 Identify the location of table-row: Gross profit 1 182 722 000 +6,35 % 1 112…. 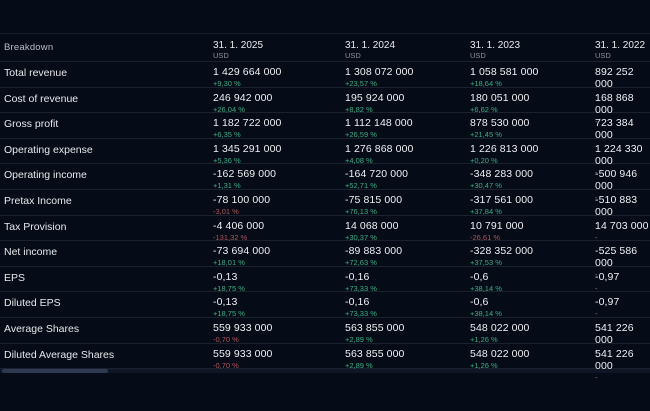
(325, 132).